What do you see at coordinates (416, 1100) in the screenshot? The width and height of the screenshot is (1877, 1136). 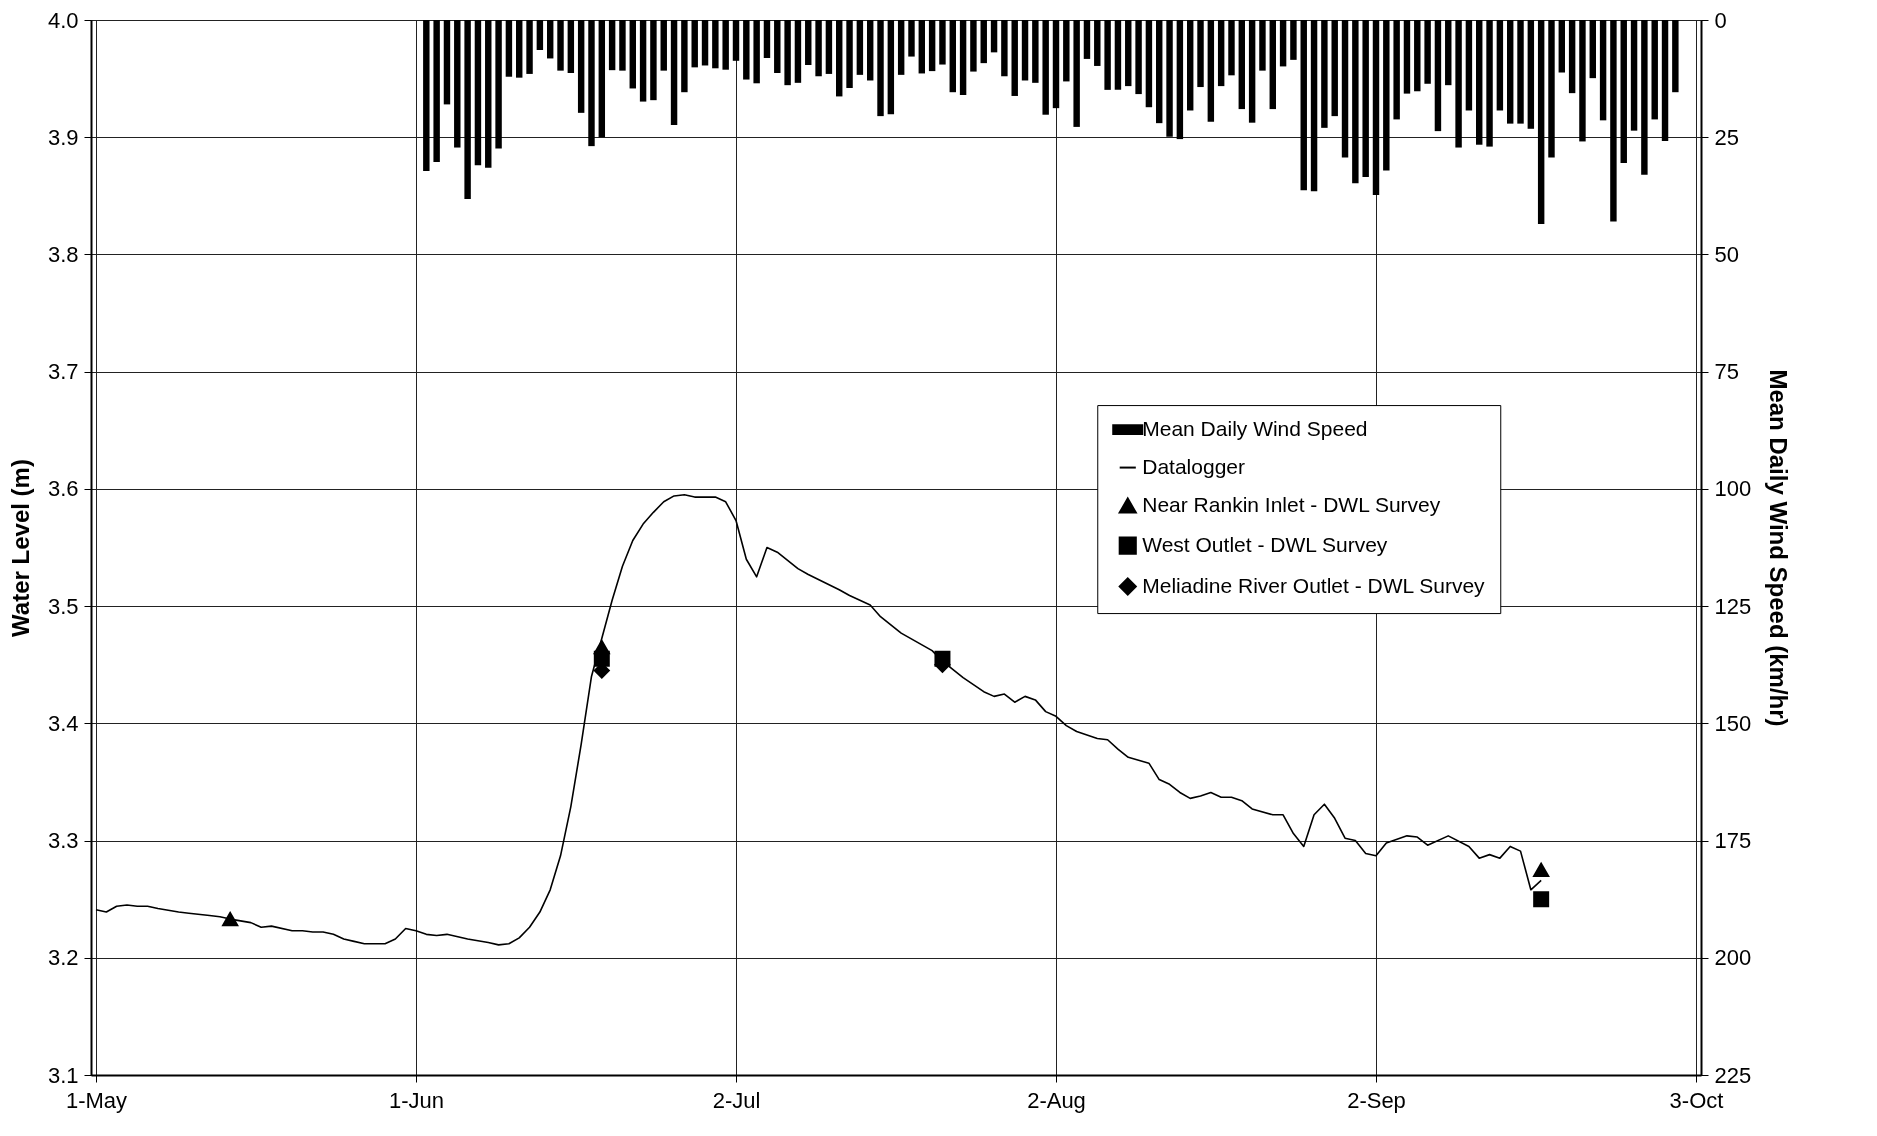 I see `x-tick-label: 1-Jun` at bounding box center [416, 1100].